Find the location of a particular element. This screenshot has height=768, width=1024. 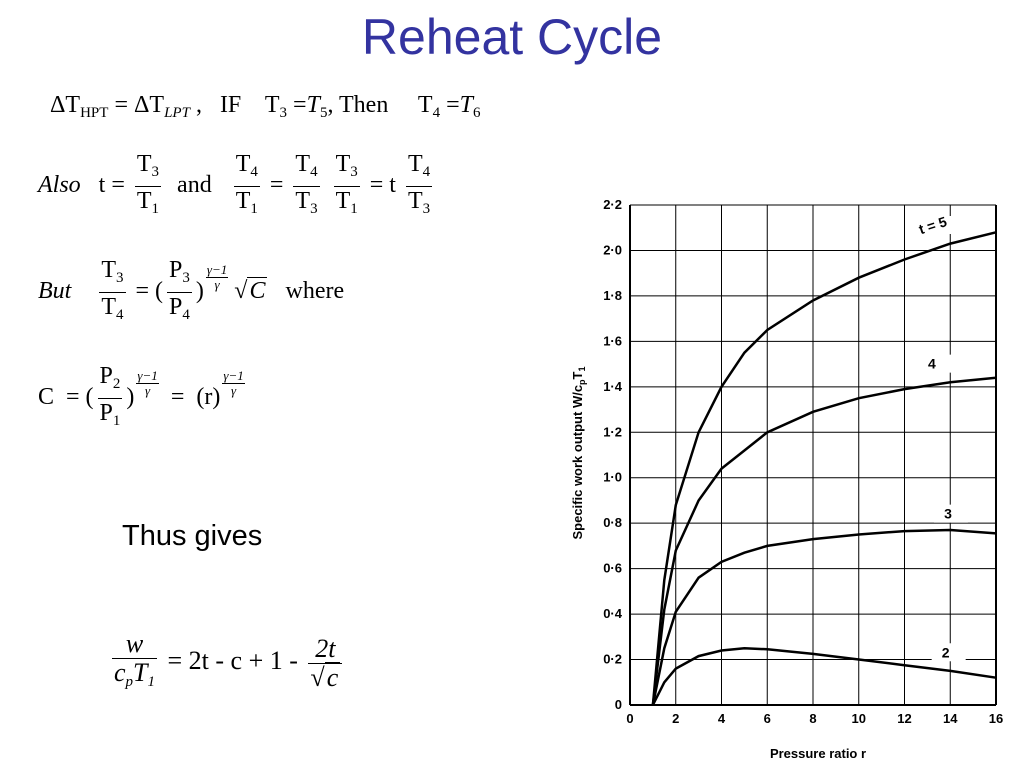

x-tick-label: 0 is located at coordinates (629, 718).